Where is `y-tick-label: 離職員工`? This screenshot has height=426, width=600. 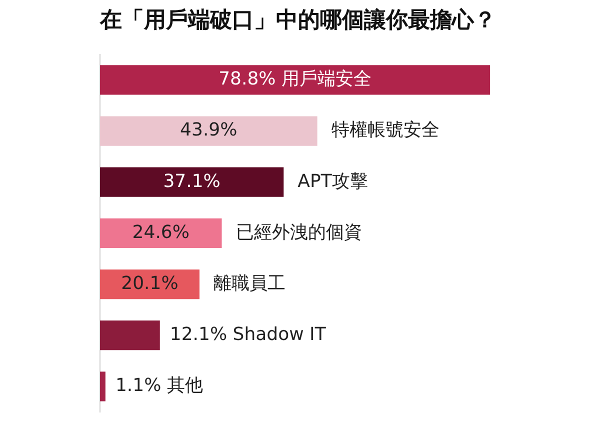 y-tick-label: 離職員工 is located at coordinates (249, 283).